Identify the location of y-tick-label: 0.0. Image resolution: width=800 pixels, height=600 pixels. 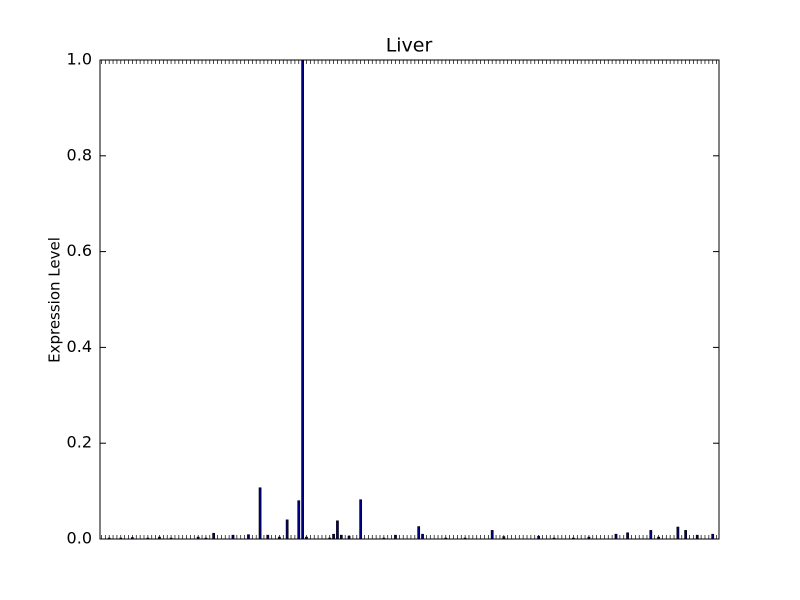
(79, 538).